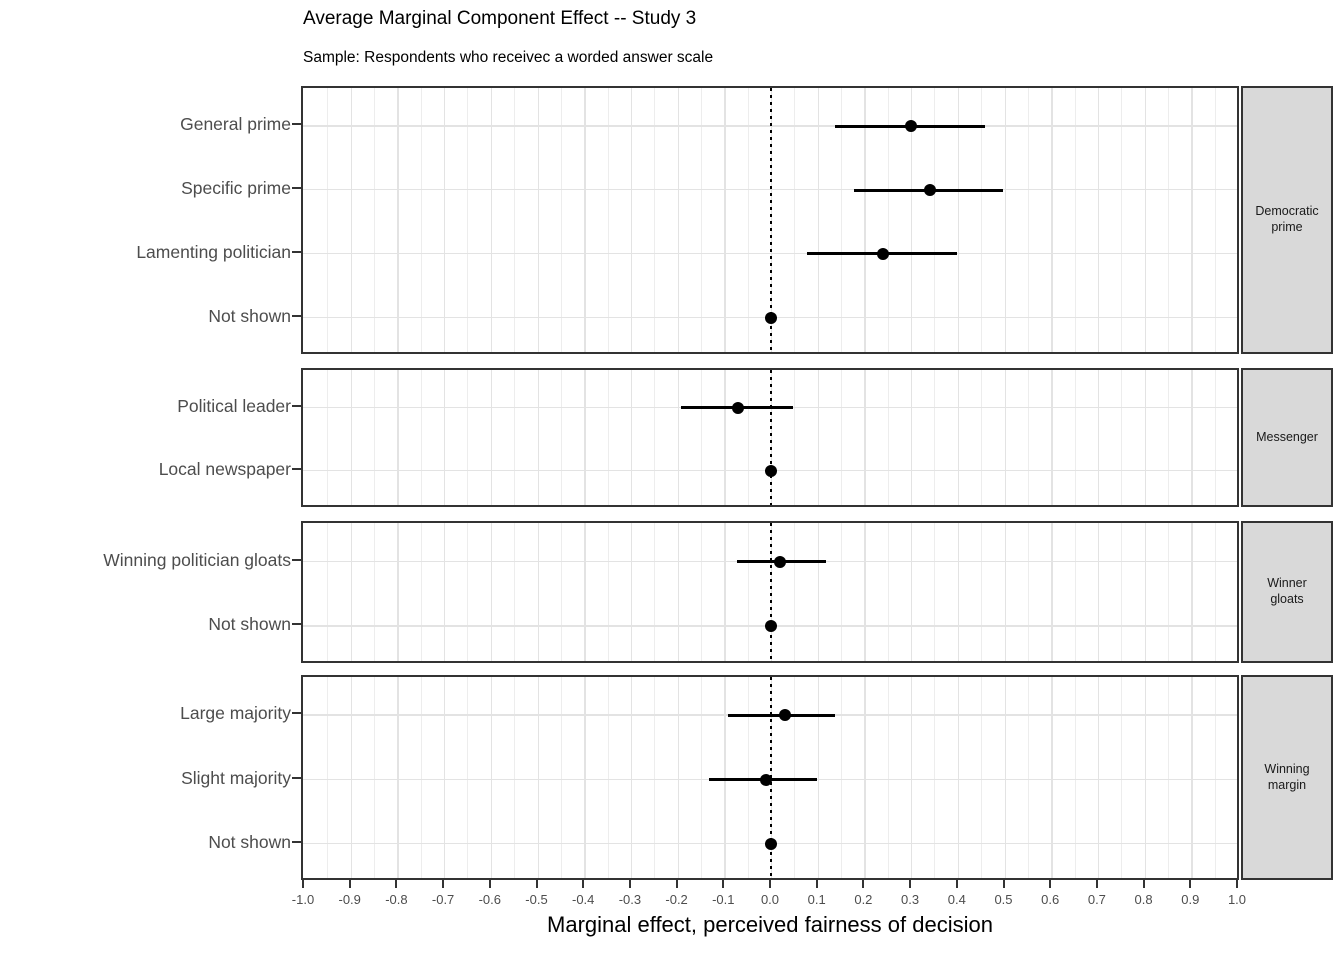  I want to click on x-axis-tick-label: 0.0, so click(770, 899).